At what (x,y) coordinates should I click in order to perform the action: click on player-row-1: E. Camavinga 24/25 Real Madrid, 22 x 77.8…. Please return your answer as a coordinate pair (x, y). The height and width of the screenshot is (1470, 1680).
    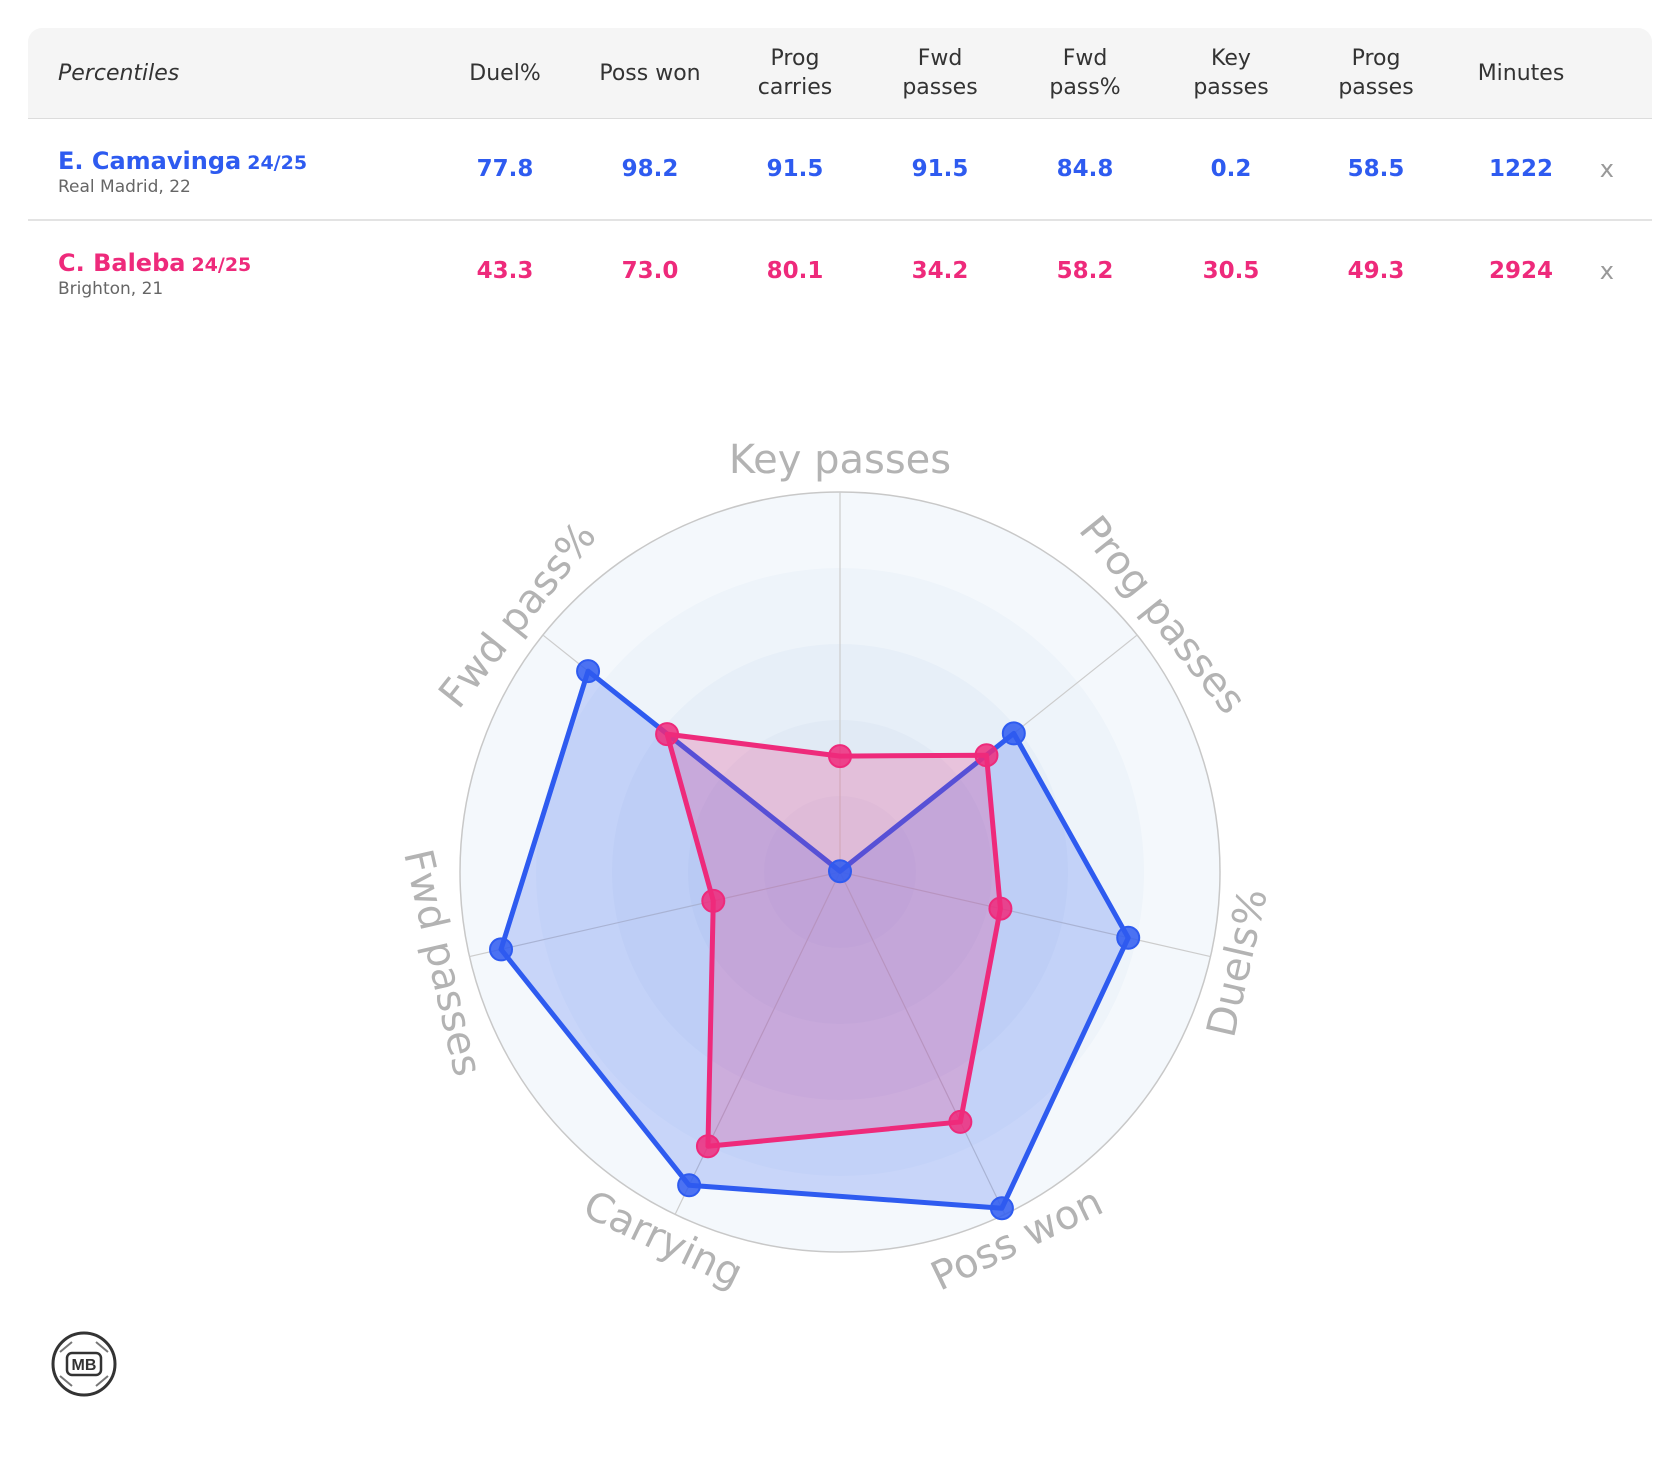
    Looking at the image, I should click on (840, 170).